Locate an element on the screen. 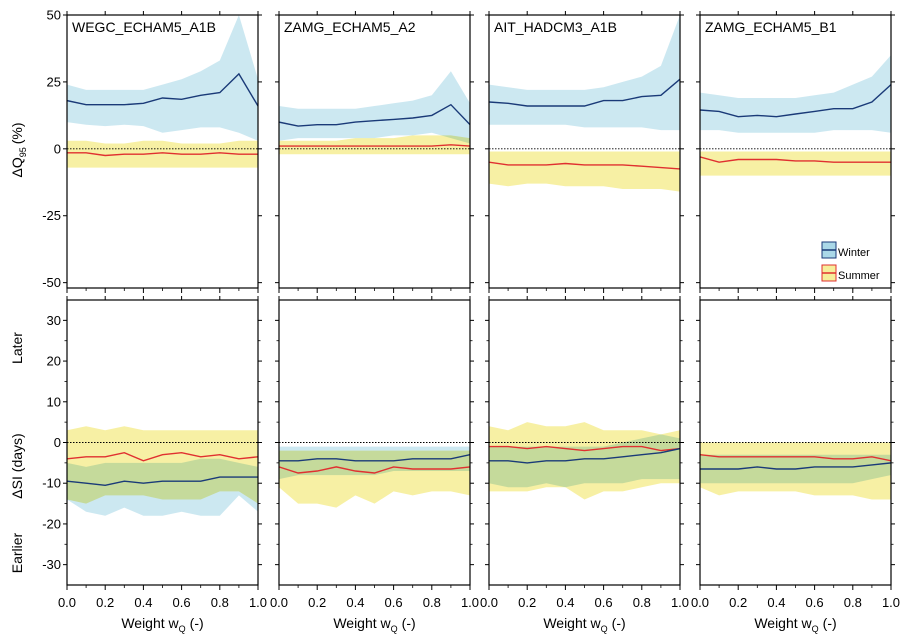 This screenshot has height=642, width=906. panel-dq95-ait_hadcm3_a1b: AIT_HADCM3_A1B is located at coordinates (584, 152).